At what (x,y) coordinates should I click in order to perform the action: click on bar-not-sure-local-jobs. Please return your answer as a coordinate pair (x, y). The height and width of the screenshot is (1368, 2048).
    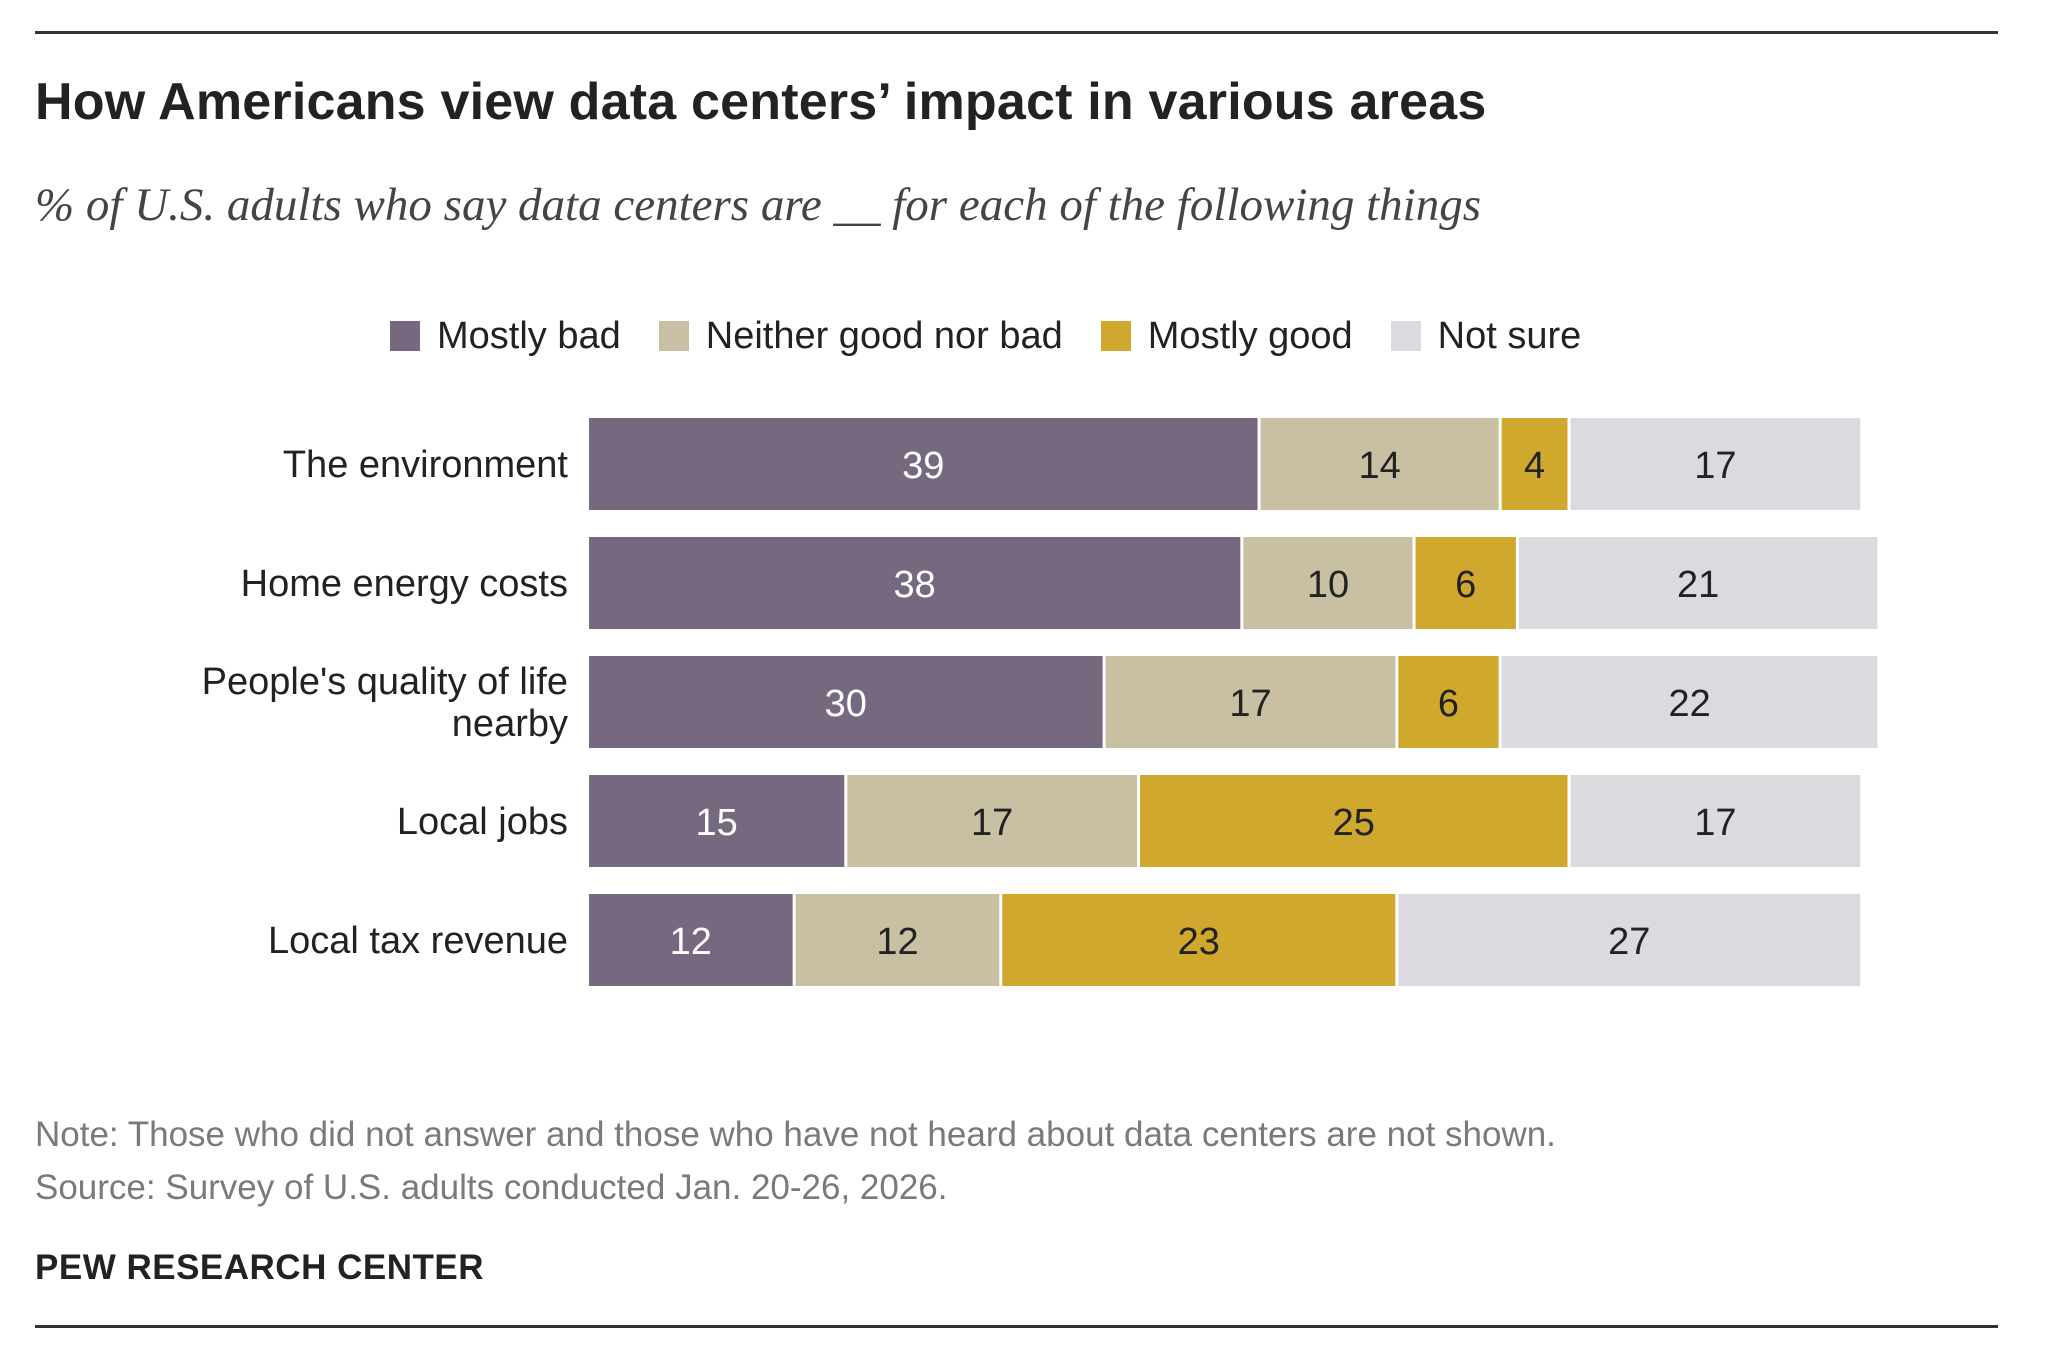
    Looking at the image, I should click on (1715, 821).